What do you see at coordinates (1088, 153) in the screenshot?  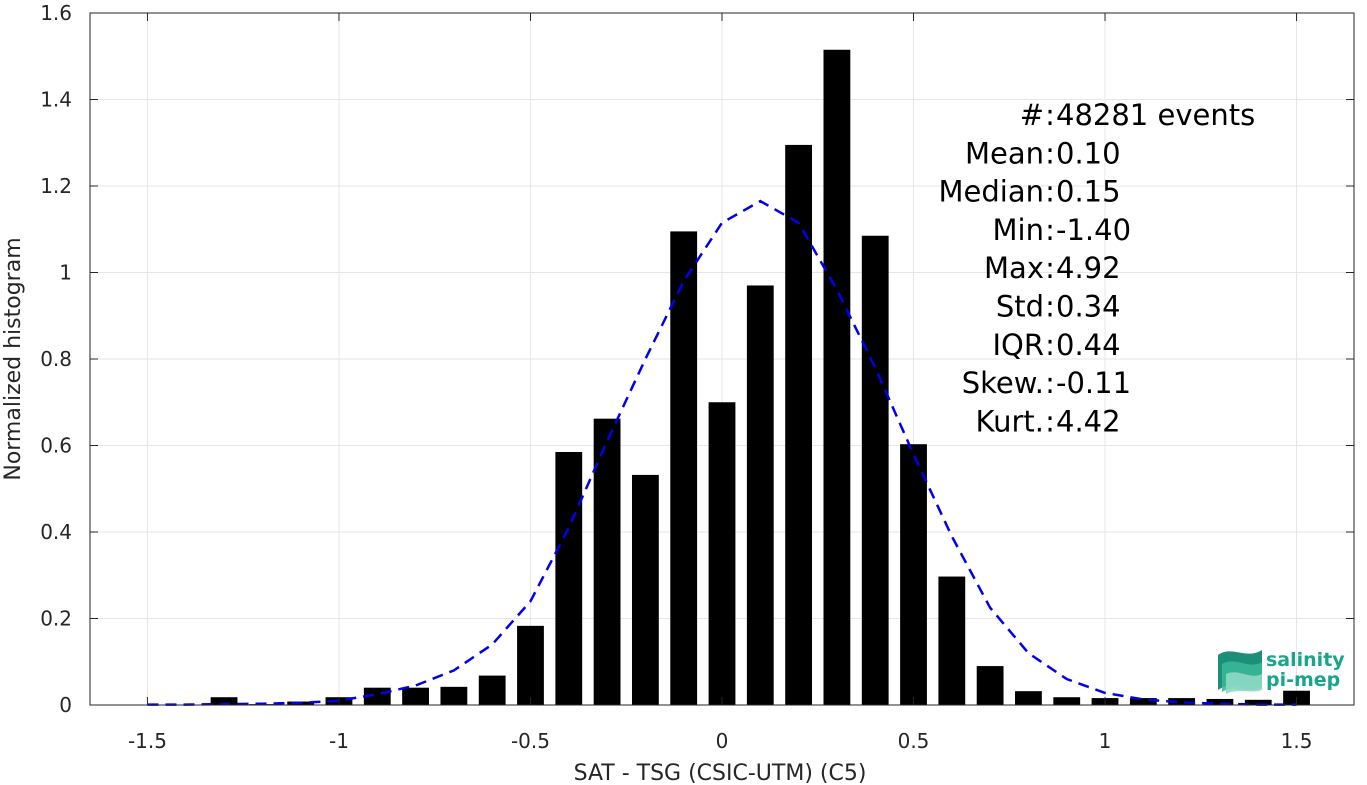 I see `stat-value: 0.10` at bounding box center [1088, 153].